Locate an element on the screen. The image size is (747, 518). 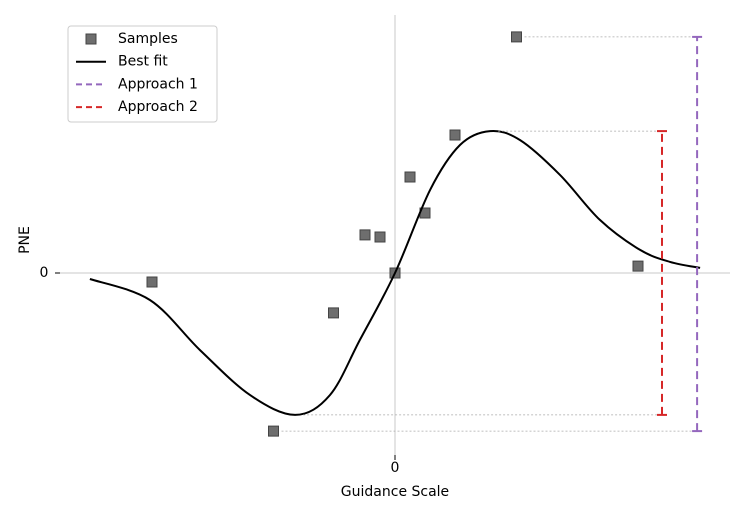
legend-box is located at coordinates (142, 74).